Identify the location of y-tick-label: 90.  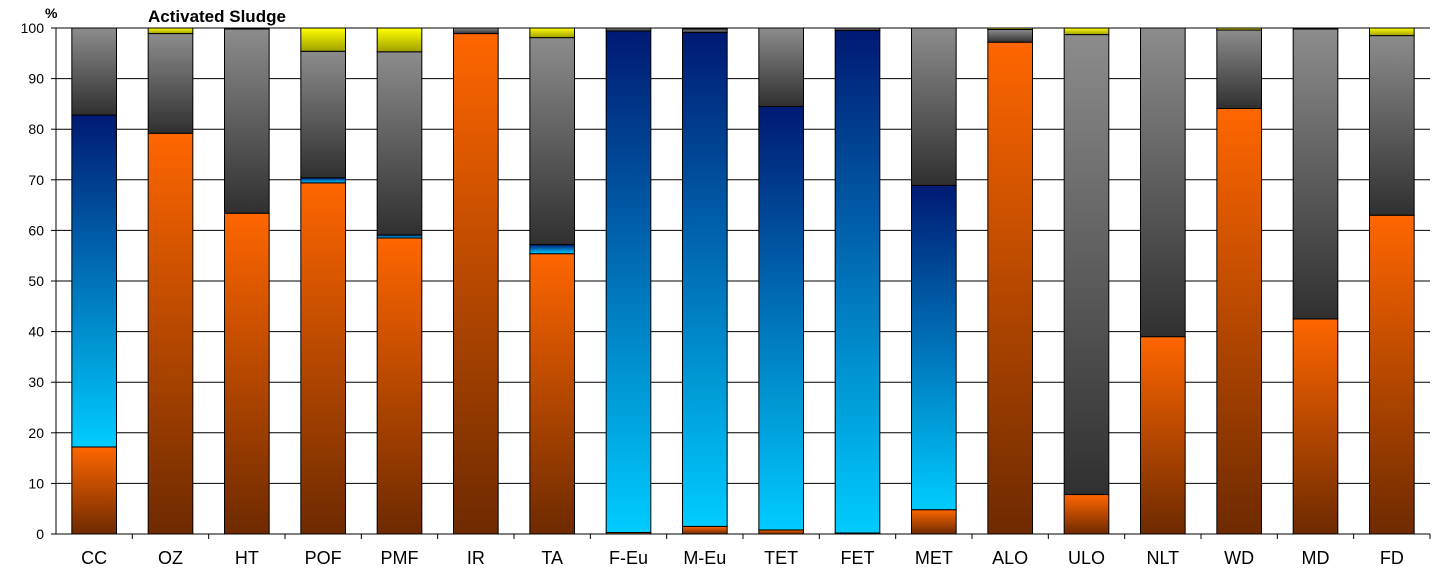
(36, 79).